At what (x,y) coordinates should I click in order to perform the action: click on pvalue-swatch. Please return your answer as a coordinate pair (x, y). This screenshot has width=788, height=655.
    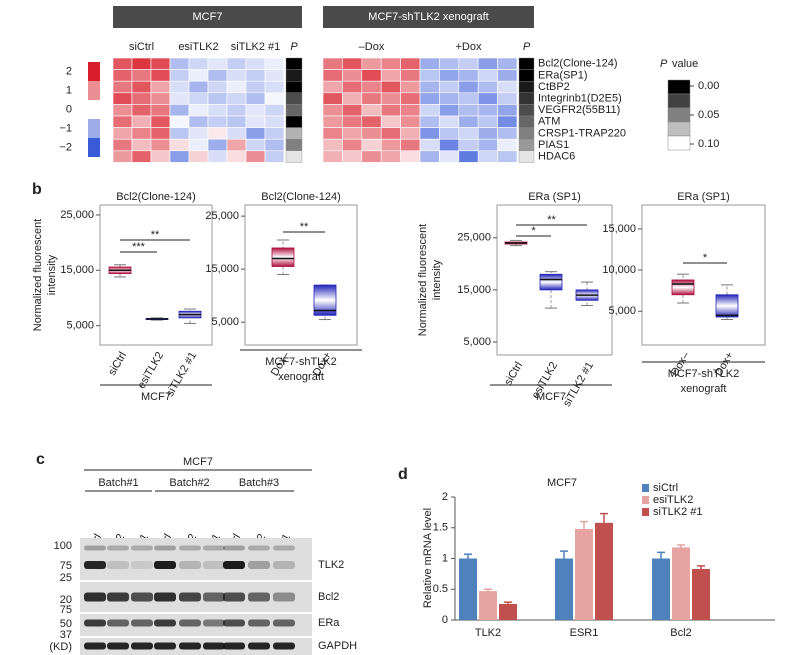
    Looking at the image, I should click on (679, 101).